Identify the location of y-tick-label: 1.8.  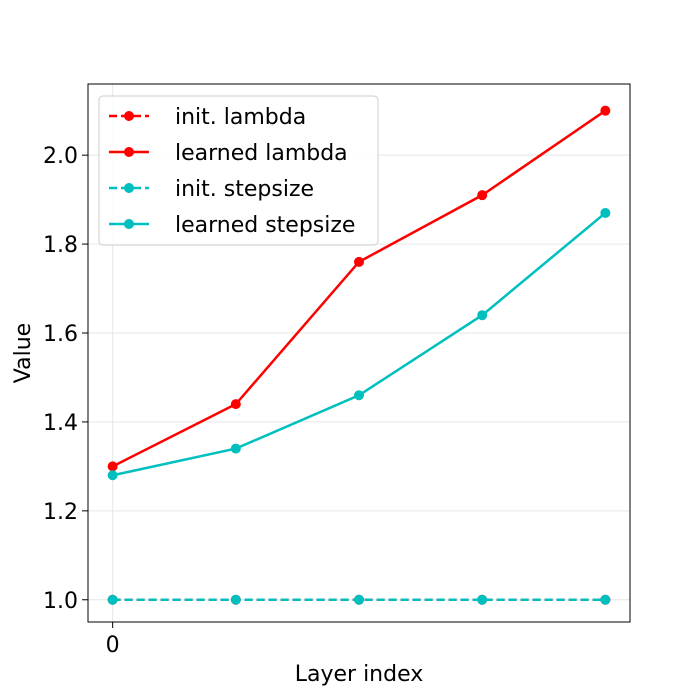
(60, 245).